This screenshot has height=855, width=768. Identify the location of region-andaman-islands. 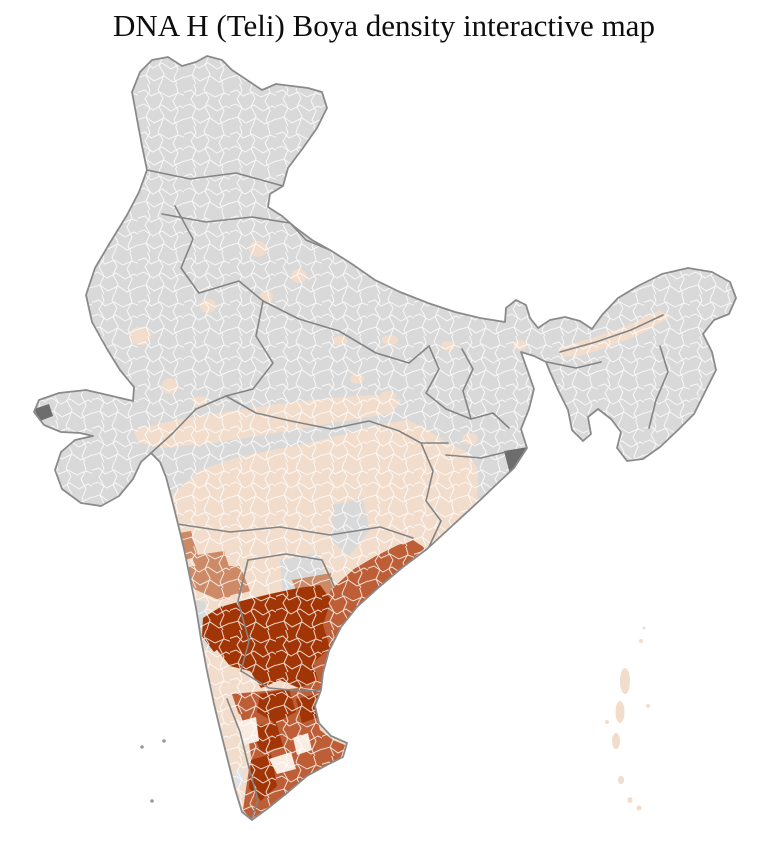
(627, 718).